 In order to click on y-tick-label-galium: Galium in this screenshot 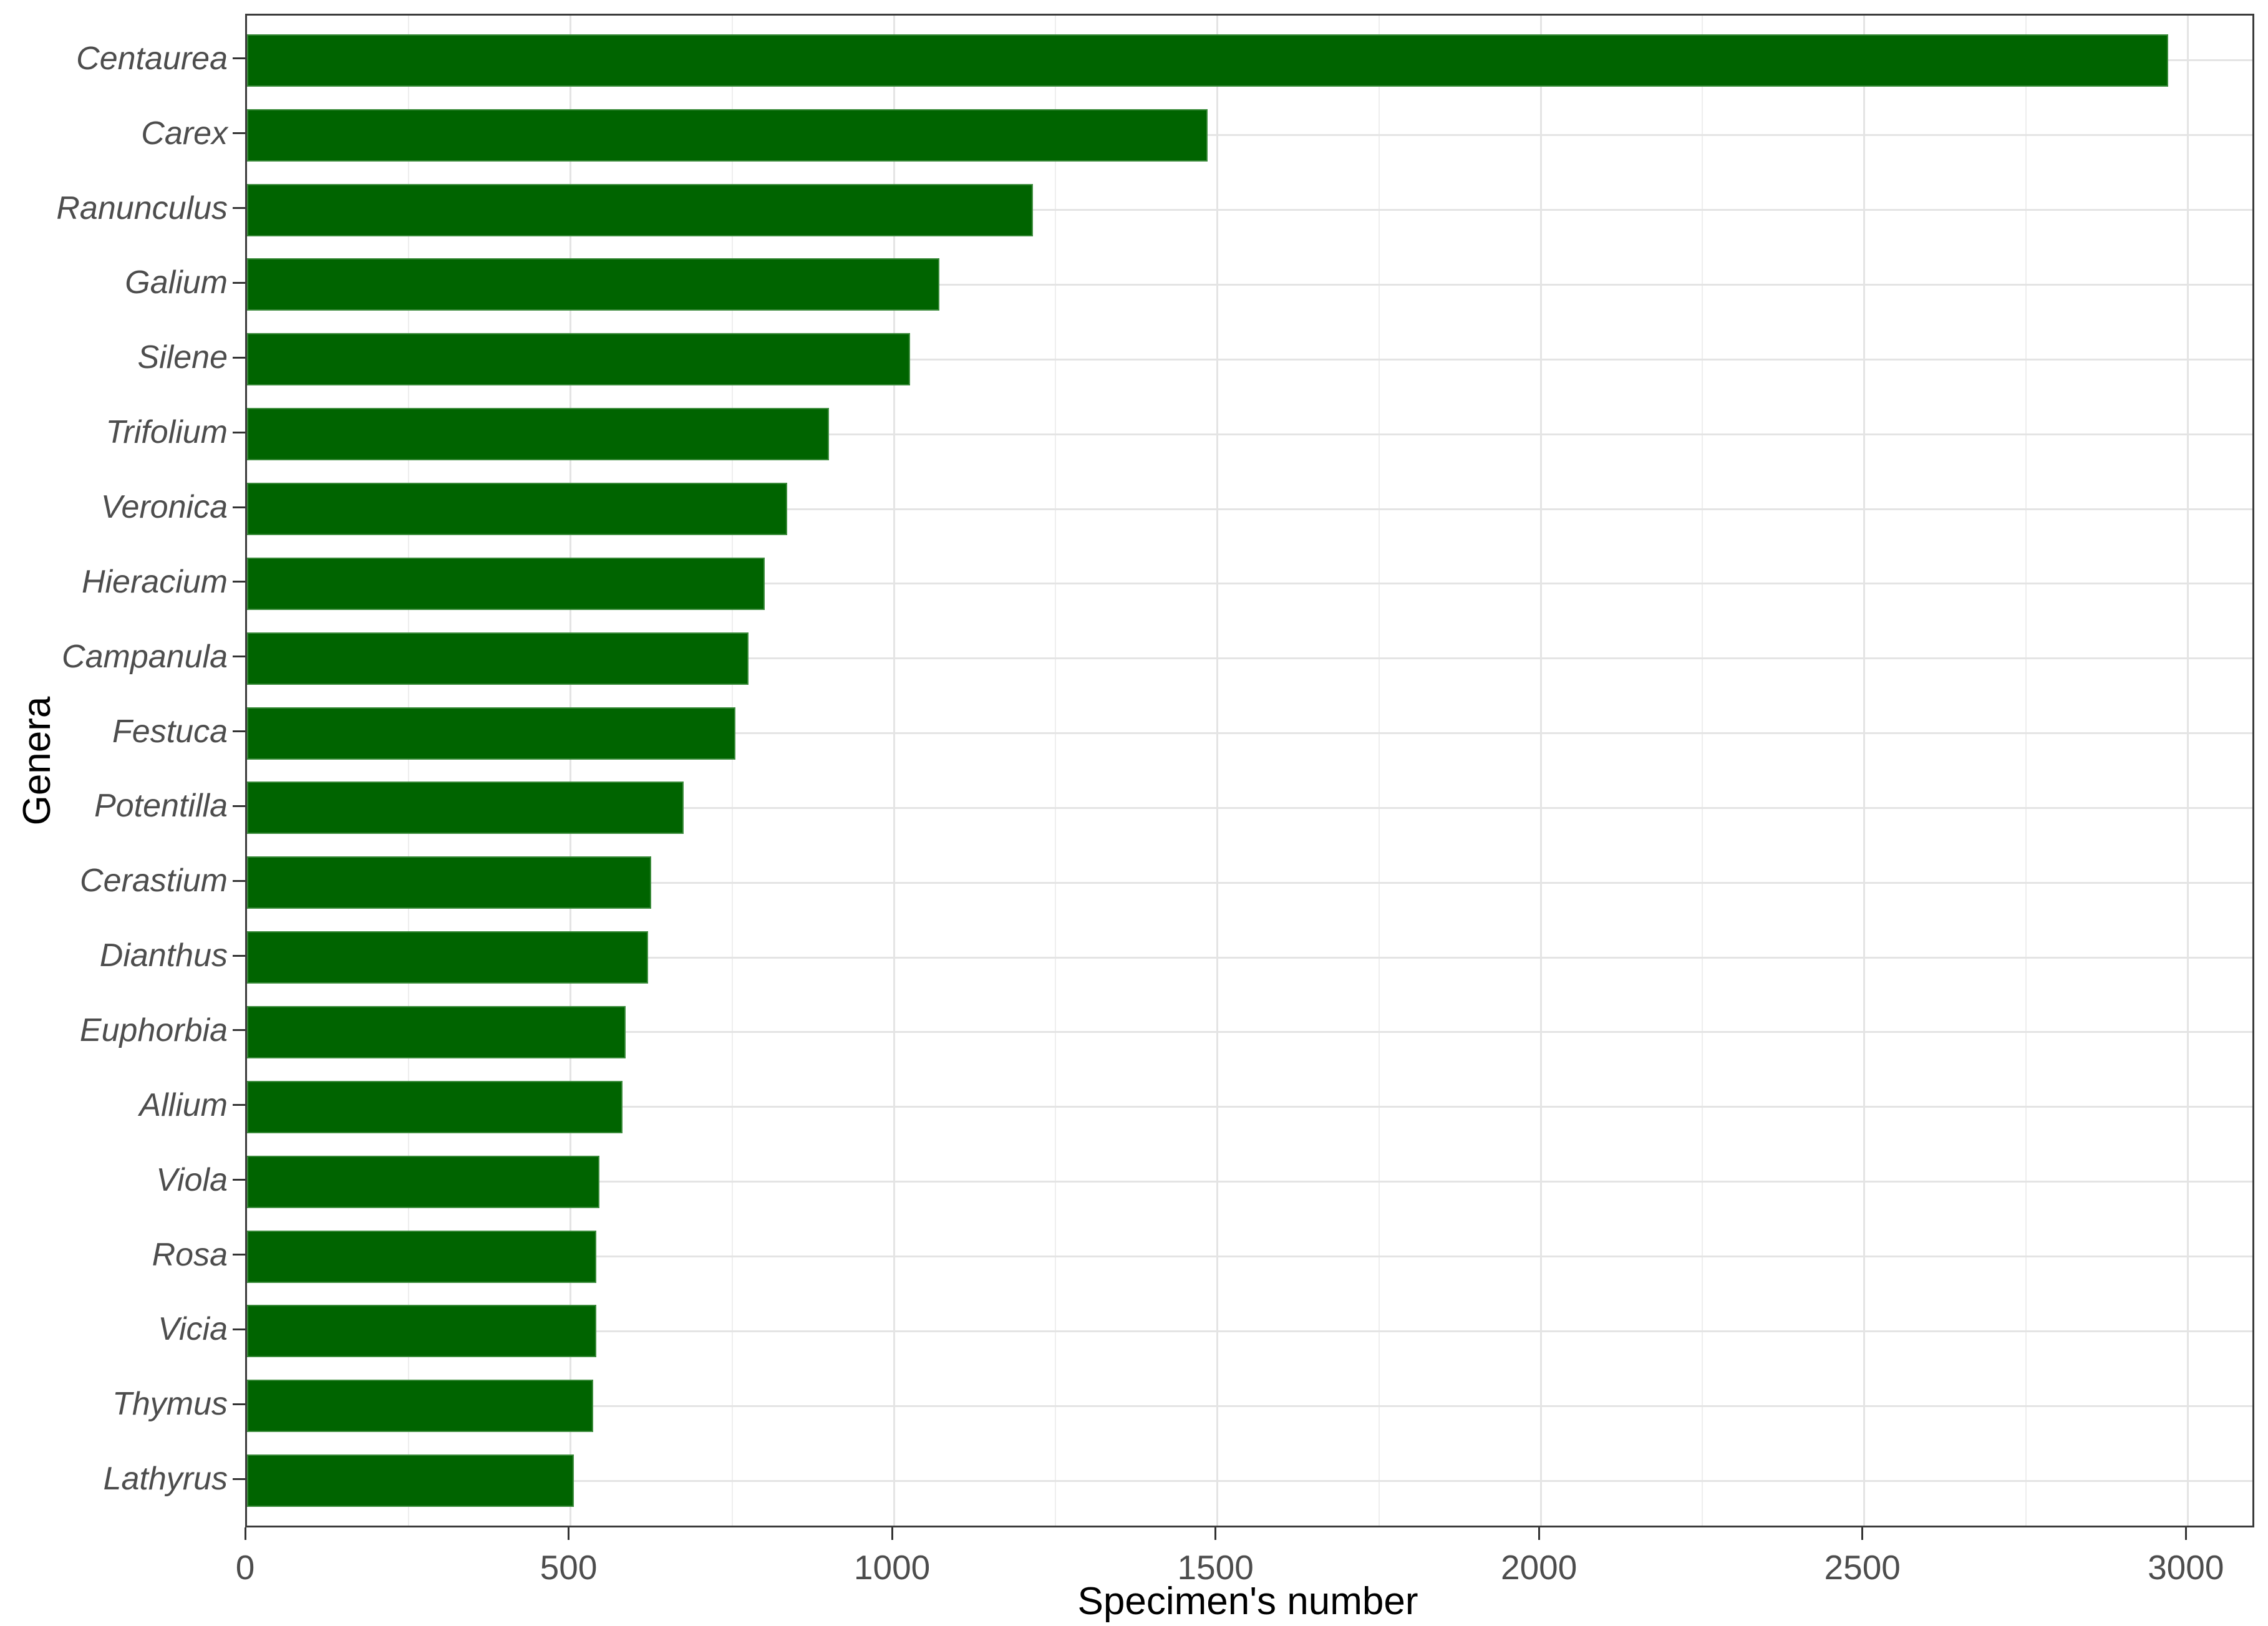, I will do `click(176, 282)`.